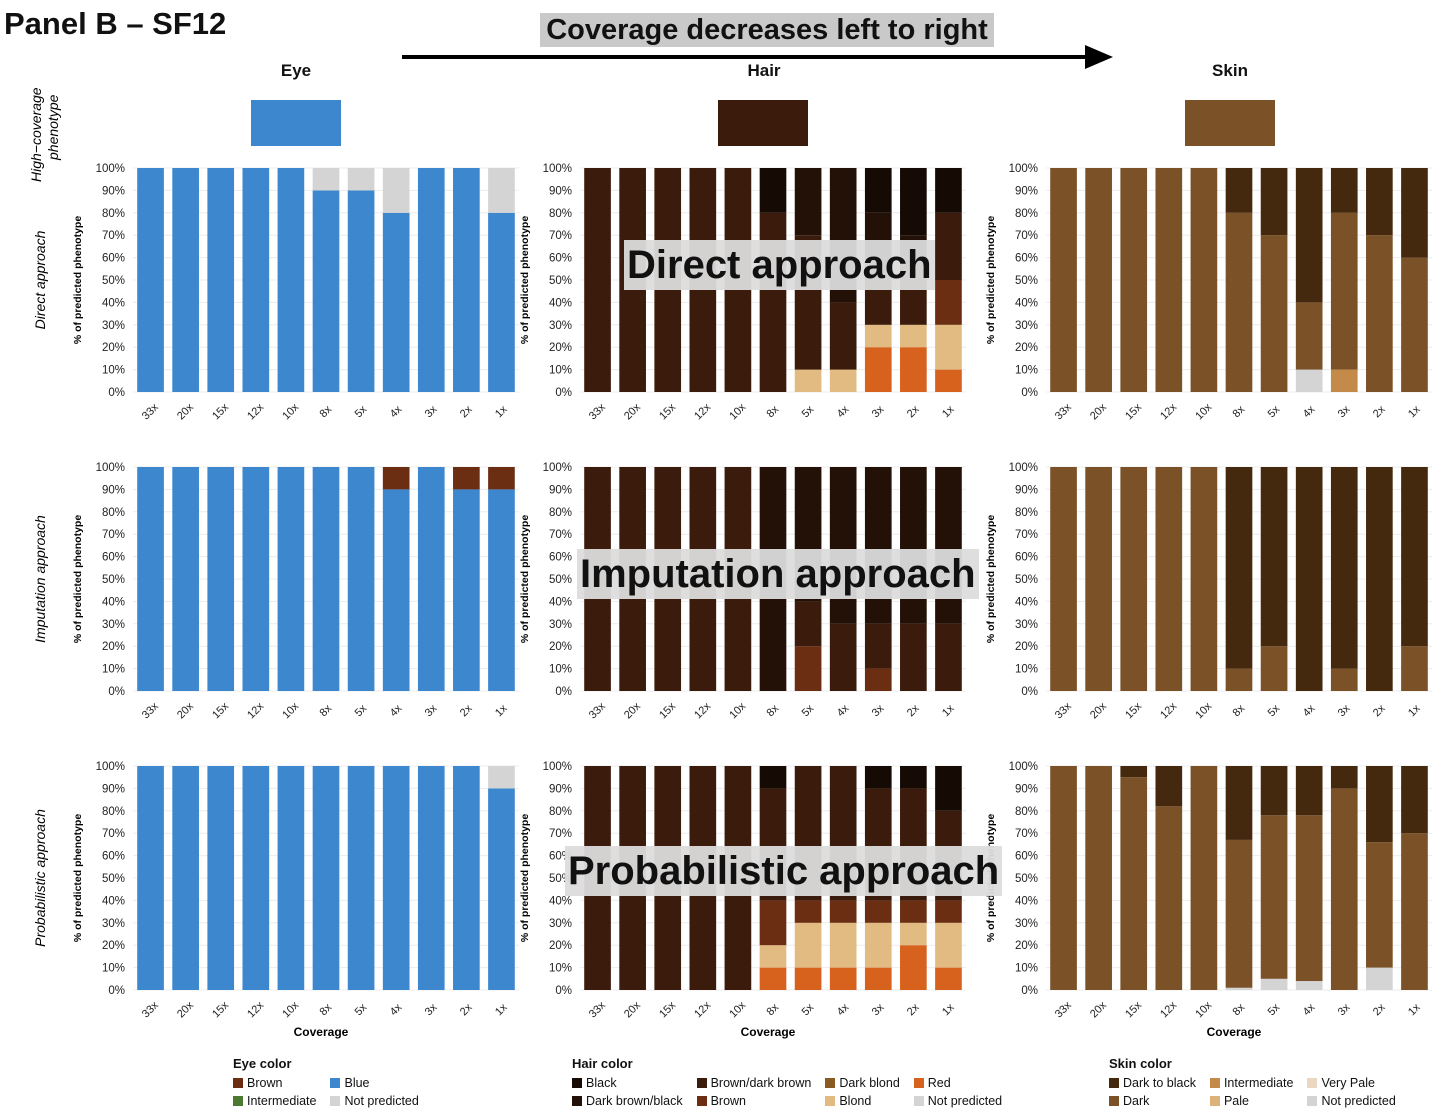 Image resolution: width=1456 pixels, height=1118 pixels. What do you see at coordinates (913, 934) in the screenshot?
I see `bar-segment-hair-probabilistic-2x-blond` at bounding box center [913, 934].